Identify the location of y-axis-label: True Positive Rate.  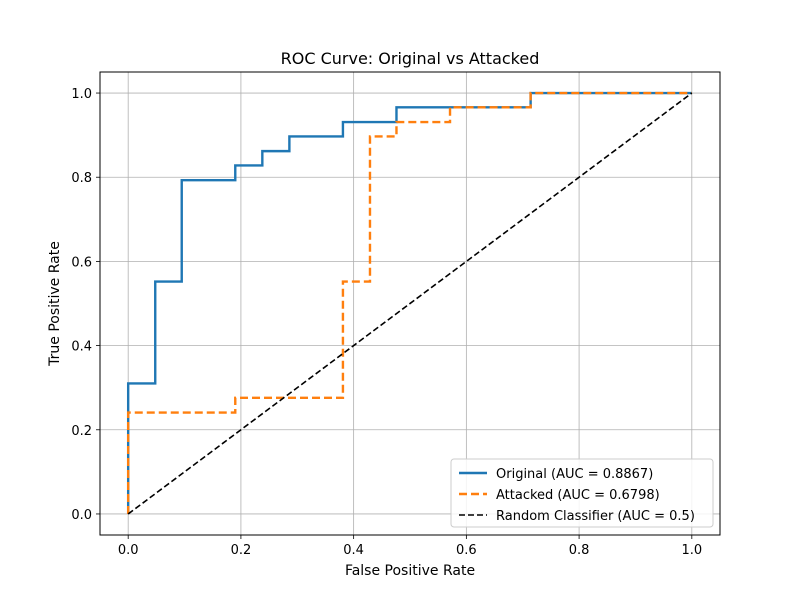
(55, 304).